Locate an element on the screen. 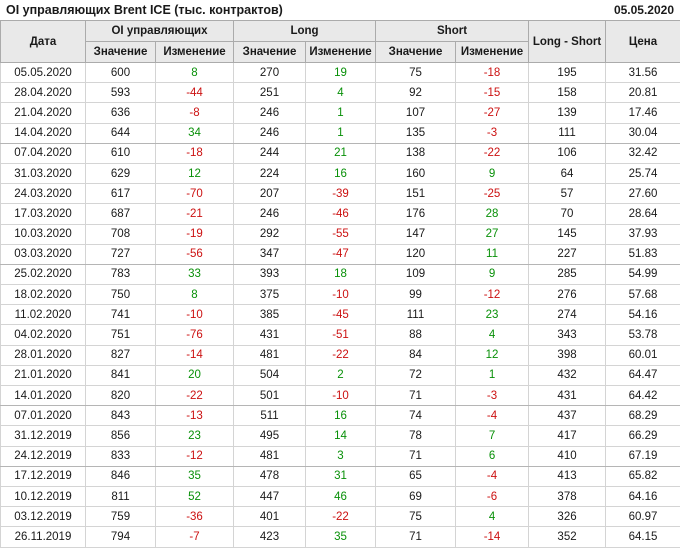 This screenshot has width=680, height=548. cell-long-change: 46 is located at coordinates (340, 496).